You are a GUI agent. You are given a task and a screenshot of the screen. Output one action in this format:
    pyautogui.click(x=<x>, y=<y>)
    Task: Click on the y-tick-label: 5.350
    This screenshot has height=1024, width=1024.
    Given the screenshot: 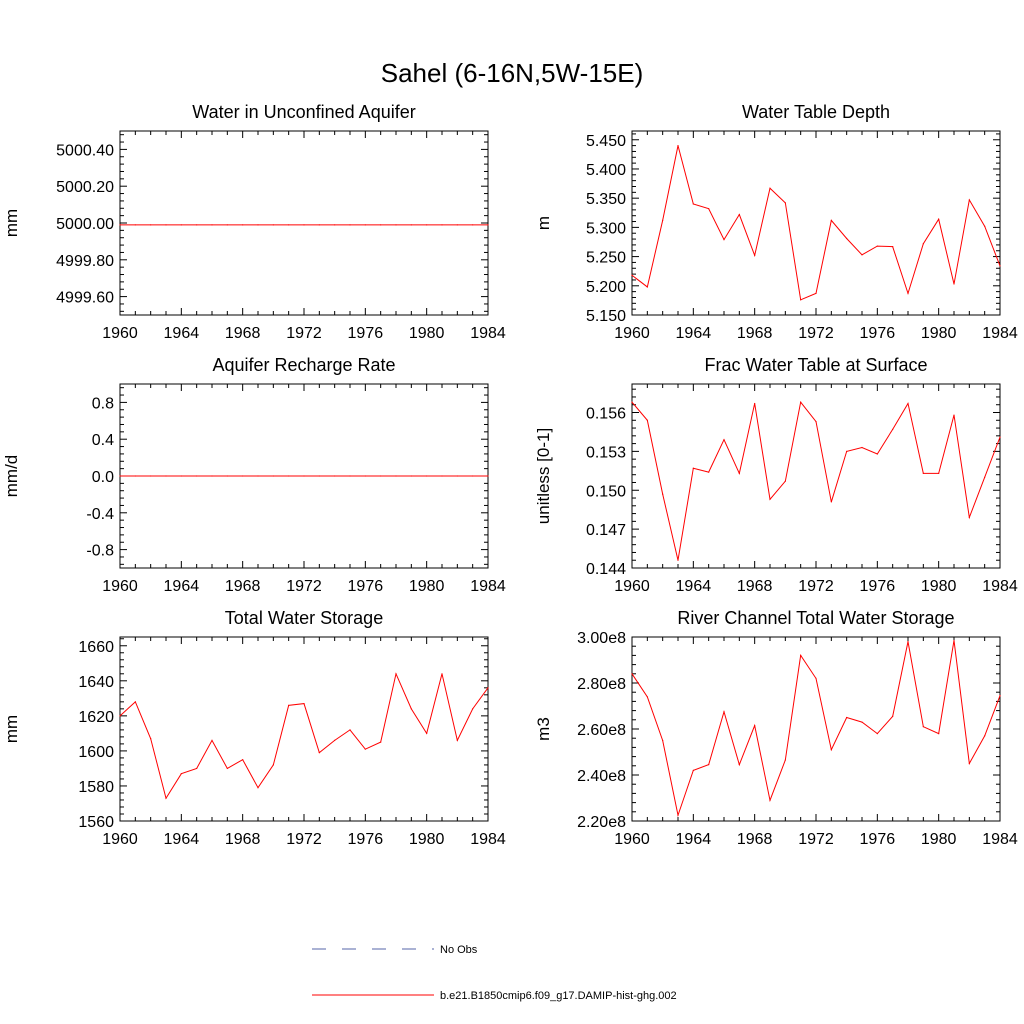 What is the action you would take?
    pyautogui.click(x=606, y=199)
    